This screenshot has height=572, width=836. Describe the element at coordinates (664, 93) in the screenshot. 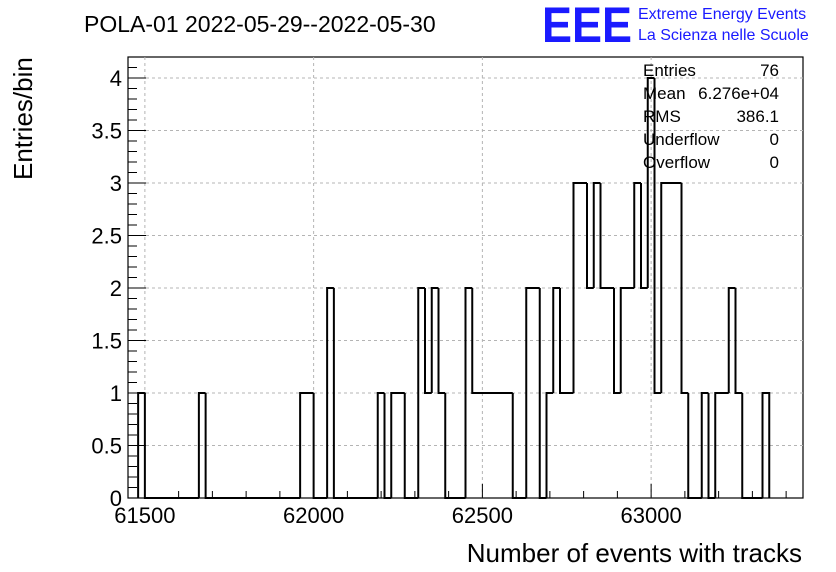

I see `stat-label-mean: Mean` at that location.